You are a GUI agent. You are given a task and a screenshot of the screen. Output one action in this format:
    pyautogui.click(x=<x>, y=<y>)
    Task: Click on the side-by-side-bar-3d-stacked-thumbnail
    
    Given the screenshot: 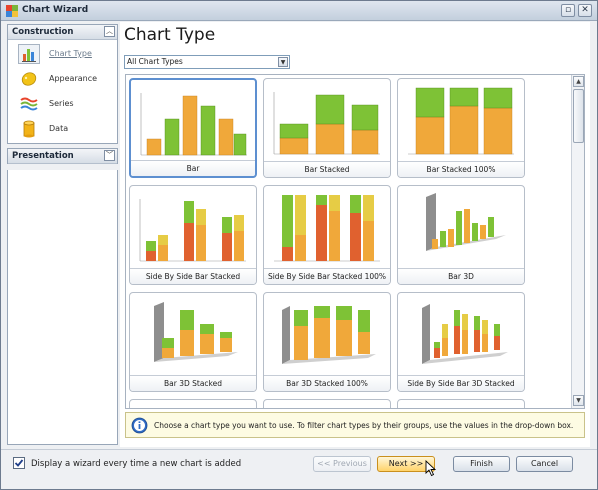 What is the action you would take?
    pyautogui.click(x=465, y=334)
    